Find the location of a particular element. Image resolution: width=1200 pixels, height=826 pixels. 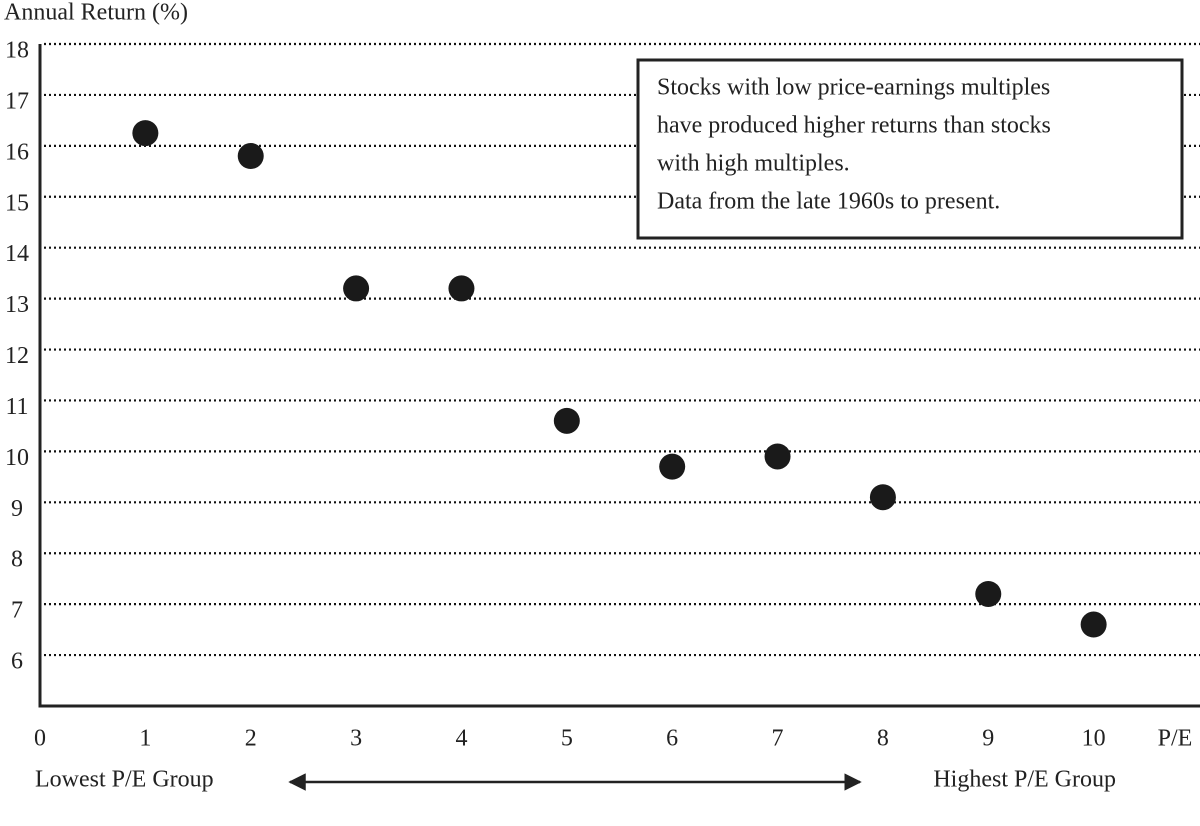

x-axis-title: P/E is located at coordinates (1175, 739).